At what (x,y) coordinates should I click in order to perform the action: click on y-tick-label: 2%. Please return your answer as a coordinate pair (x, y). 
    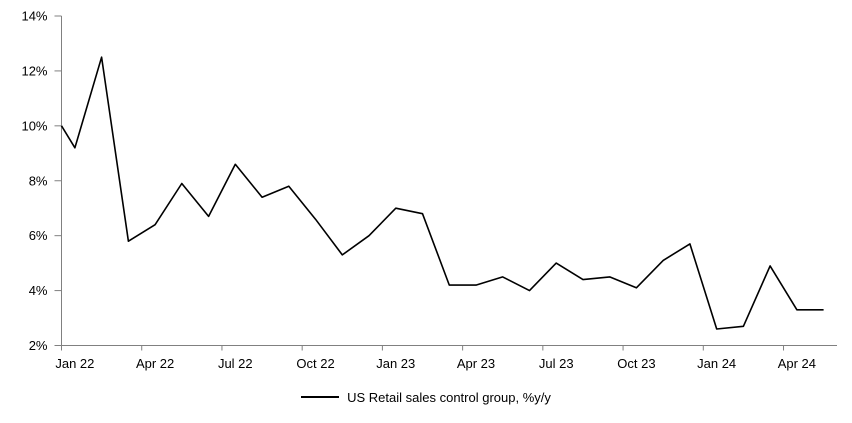
    Looking at the image, I should click on (38, 345).